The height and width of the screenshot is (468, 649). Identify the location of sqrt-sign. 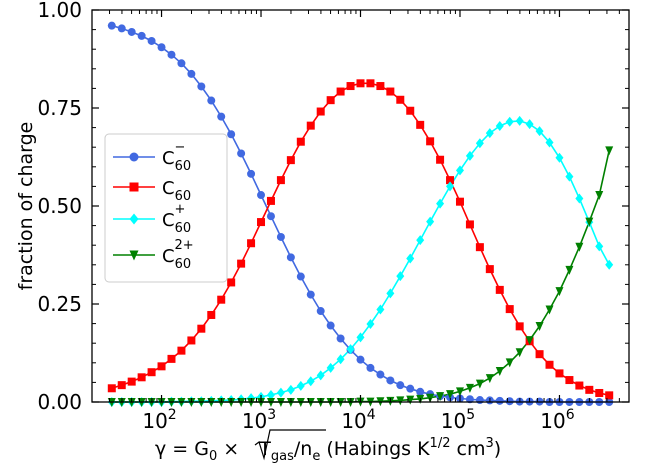
(290, 445).